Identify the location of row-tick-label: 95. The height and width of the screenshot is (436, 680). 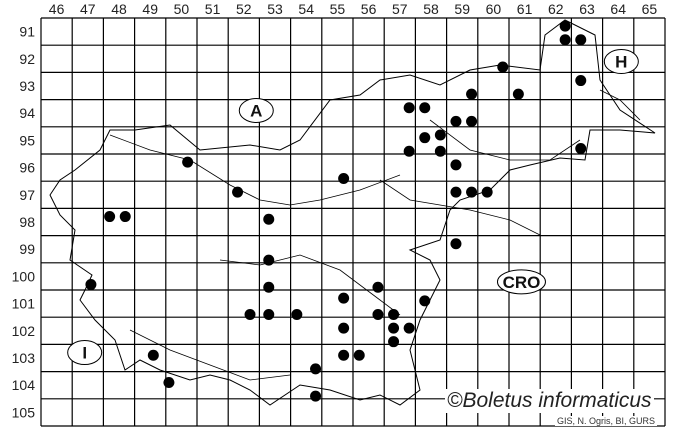
(27, 140).